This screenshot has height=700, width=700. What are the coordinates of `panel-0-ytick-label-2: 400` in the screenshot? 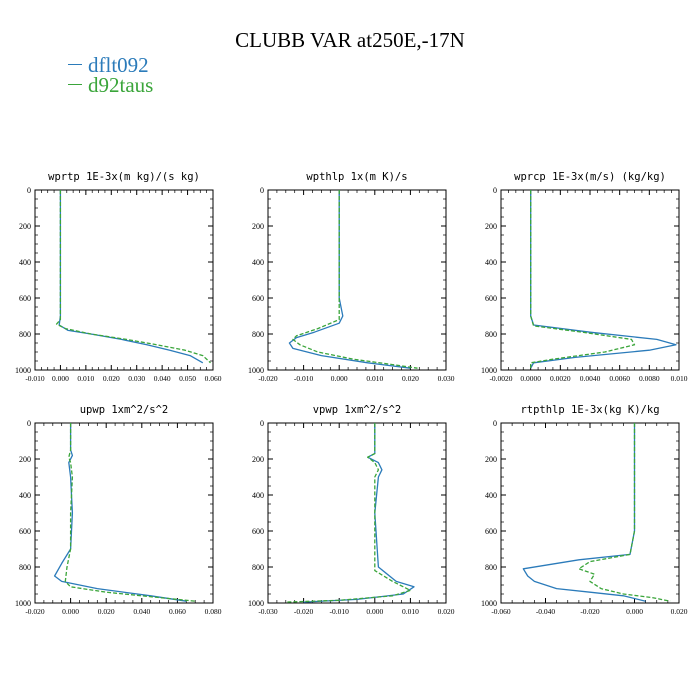 It's located at (25, 262).